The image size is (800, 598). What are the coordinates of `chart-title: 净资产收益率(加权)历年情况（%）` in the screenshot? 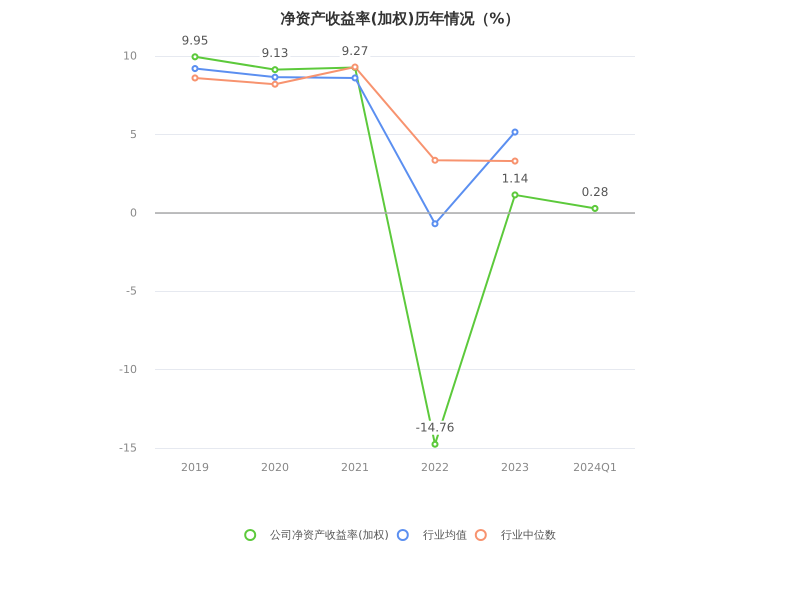 It's located at (400, 19).